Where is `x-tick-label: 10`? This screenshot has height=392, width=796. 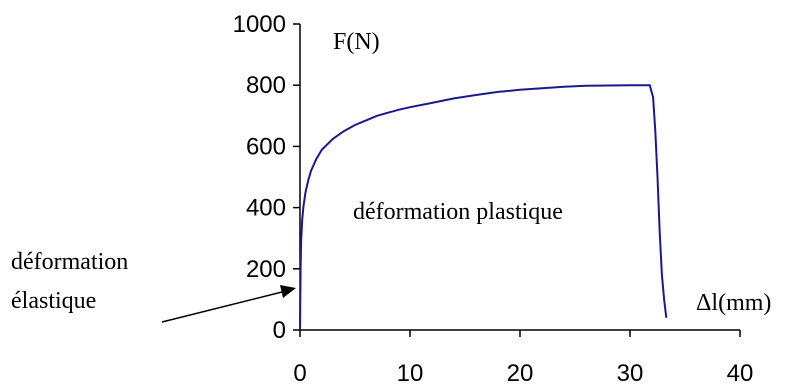
x-tick-label: 10 is located at coordinates (410, 373).